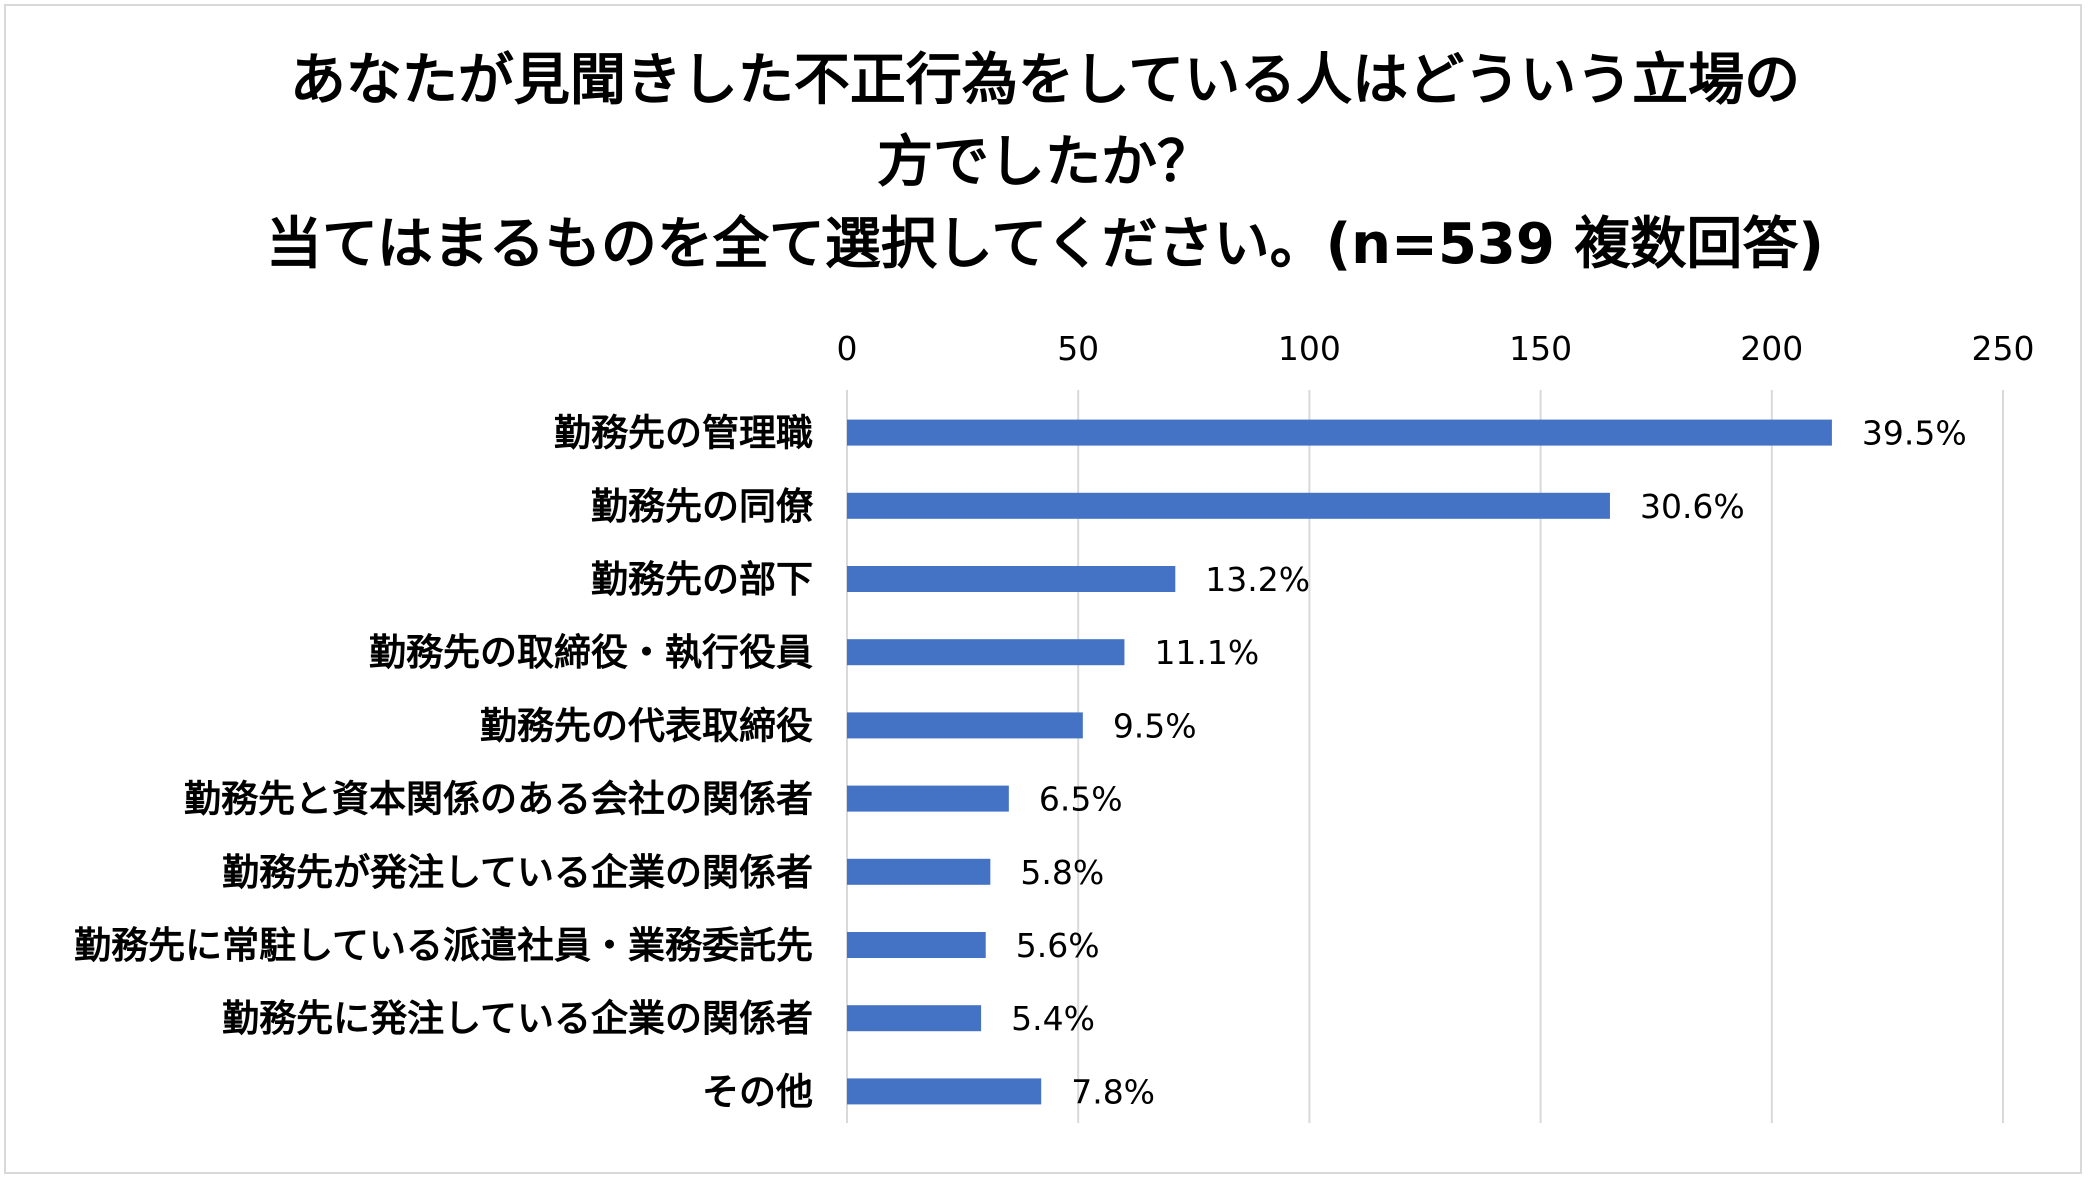 The height and width of the screenshot is (1182, 2090). Describe the element at coordinates (2003, 348) in the screenshot. I see `x-tick-label: 250` at that location.